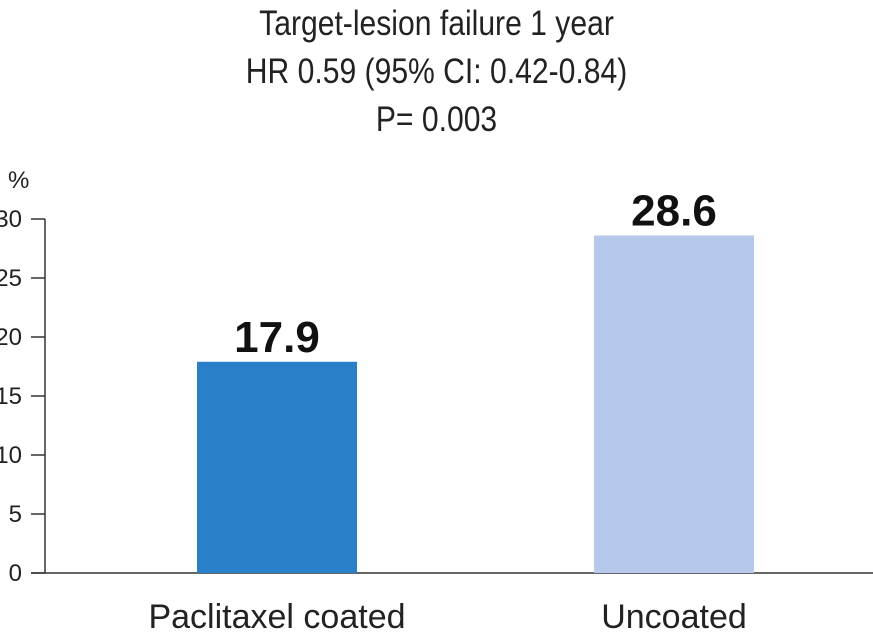 The image size is (873, 641). What do you see at coordinates (11, 219) in the screenshot?
I see `y-tick-label: 30` at bounding box center [11, 219].